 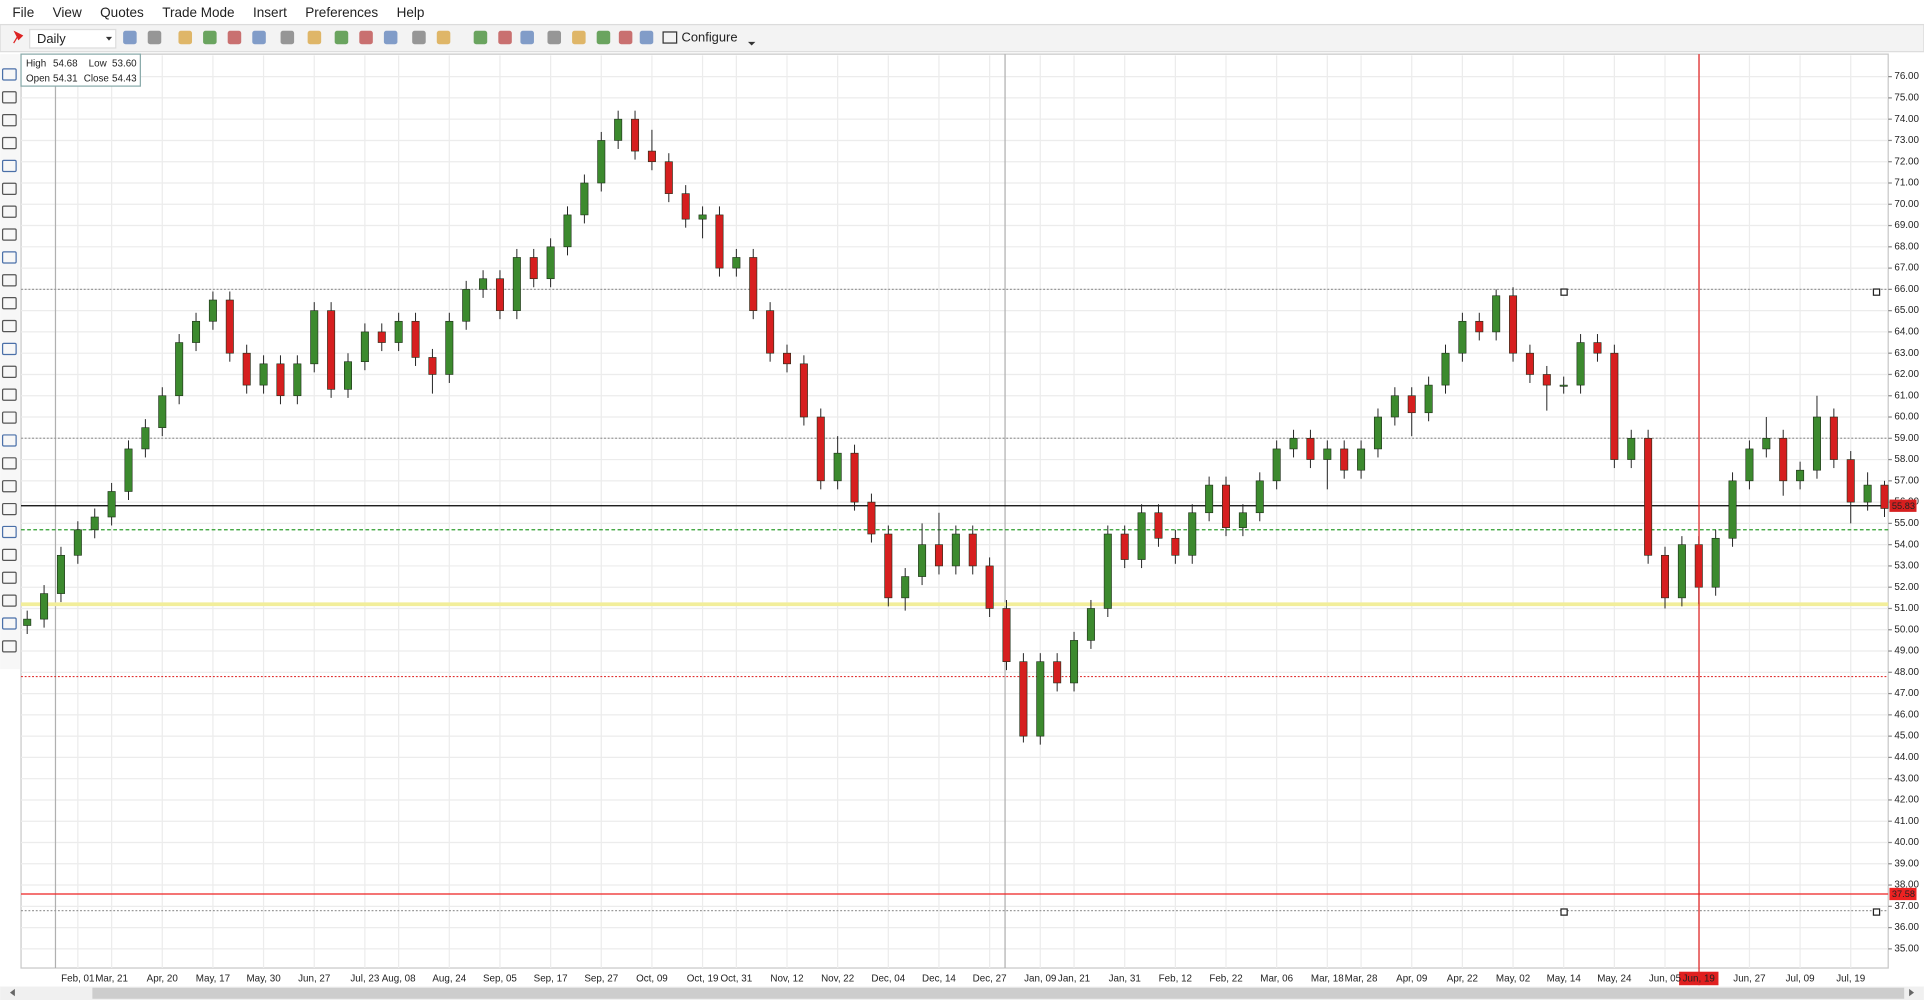 I want to click on y-tick-label: 58.00, so click(x=1906, y=459).